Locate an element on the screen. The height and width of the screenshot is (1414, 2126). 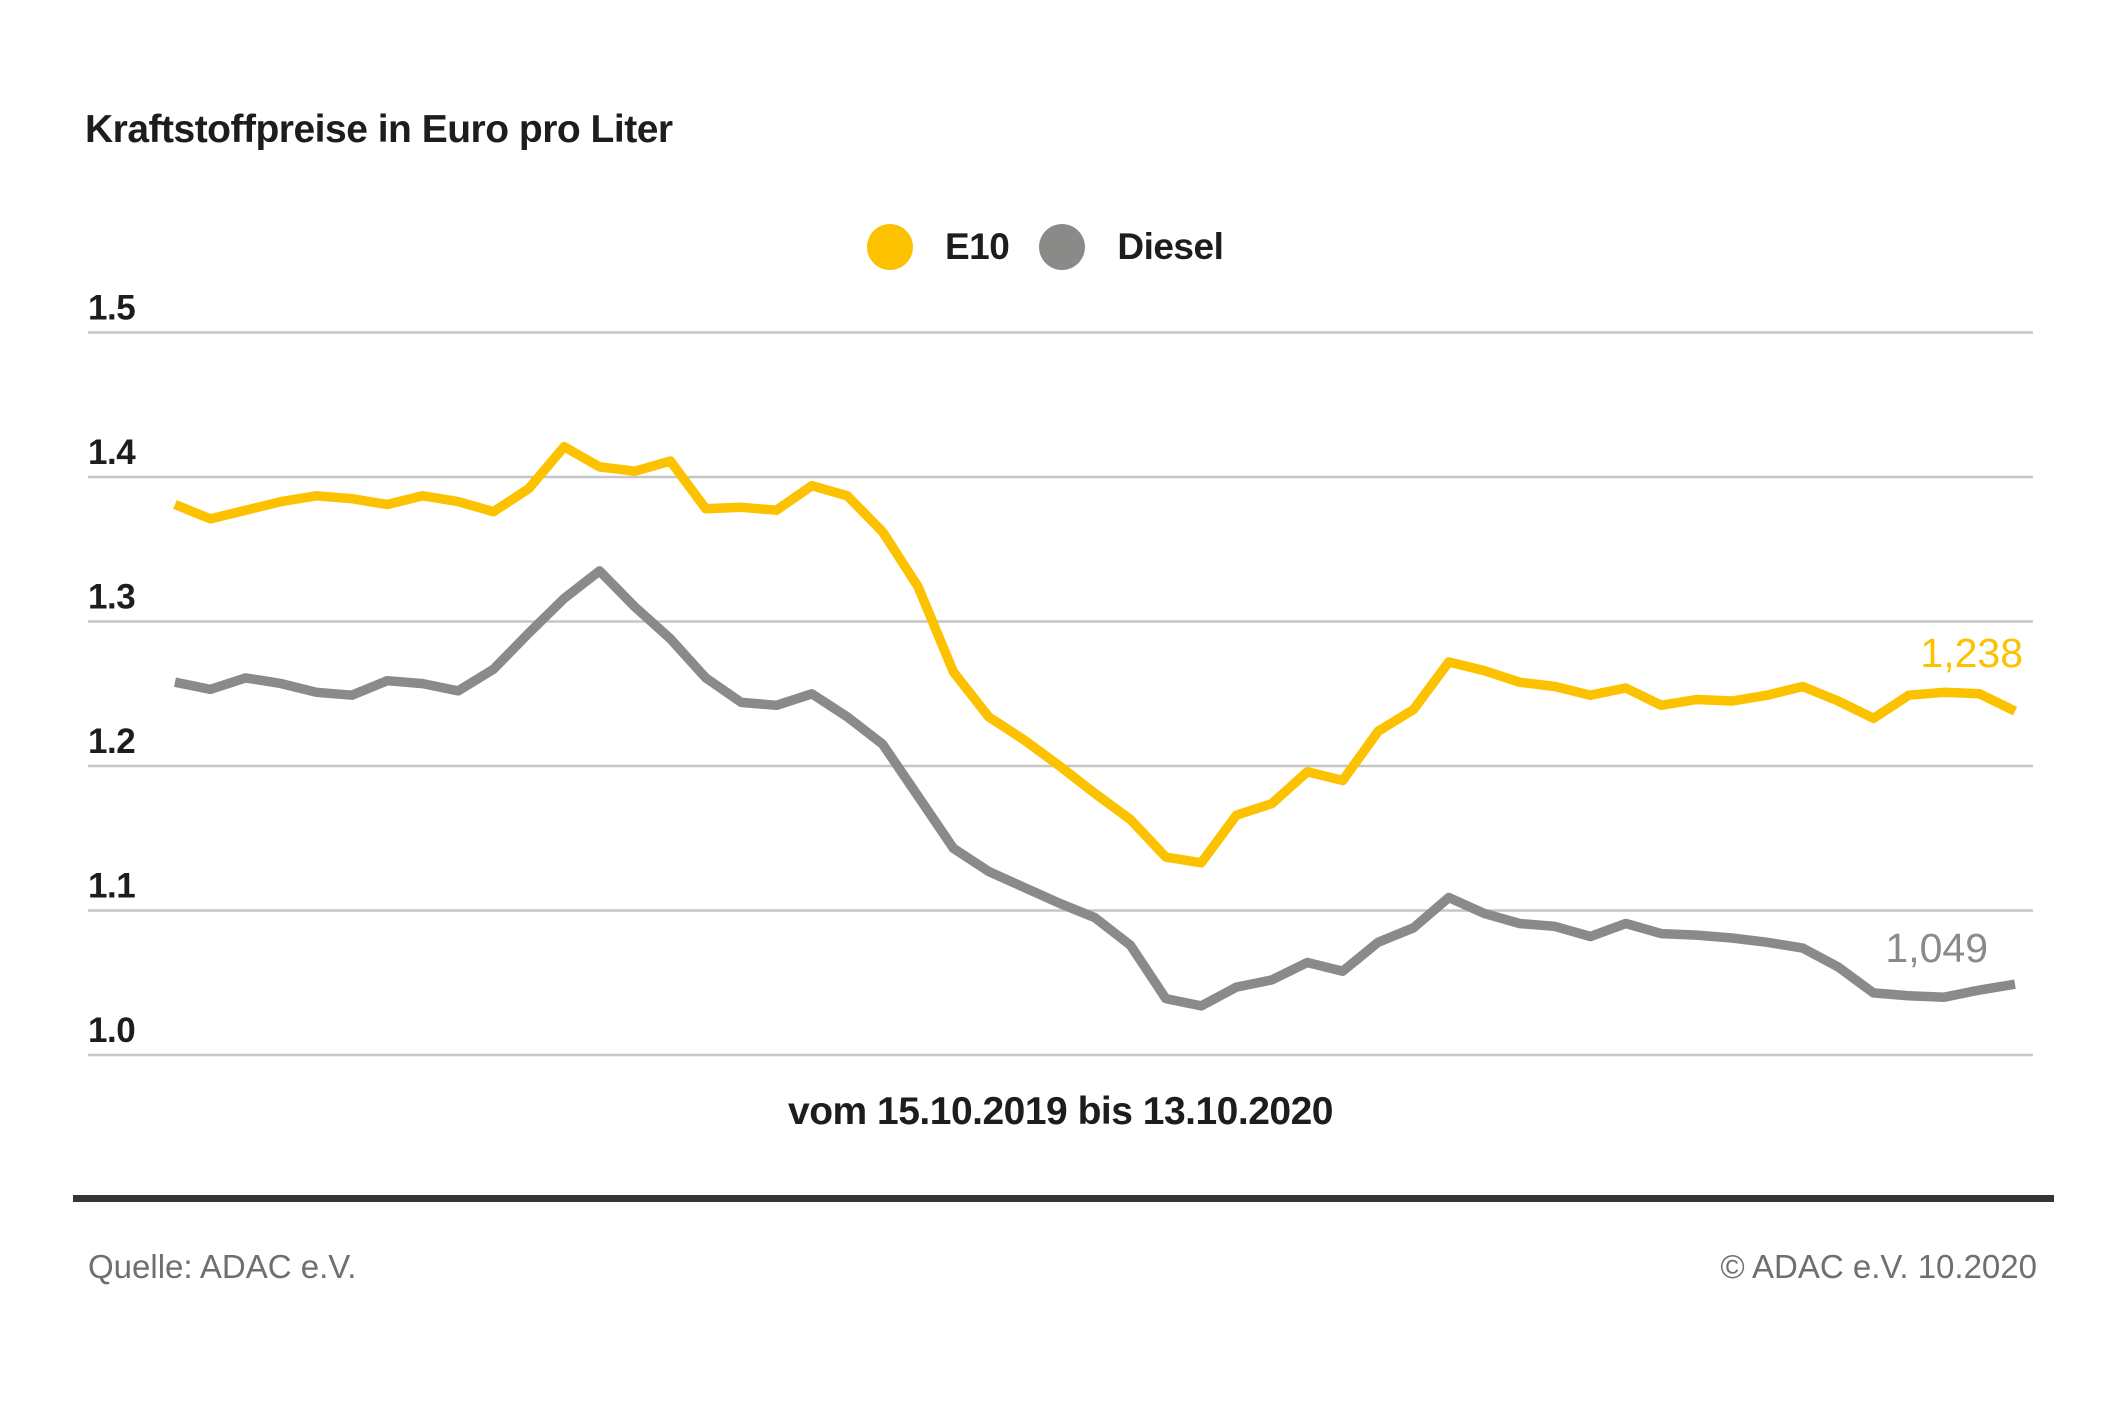
diesel-color-dot-icon is located at coordinates (1062, 247).